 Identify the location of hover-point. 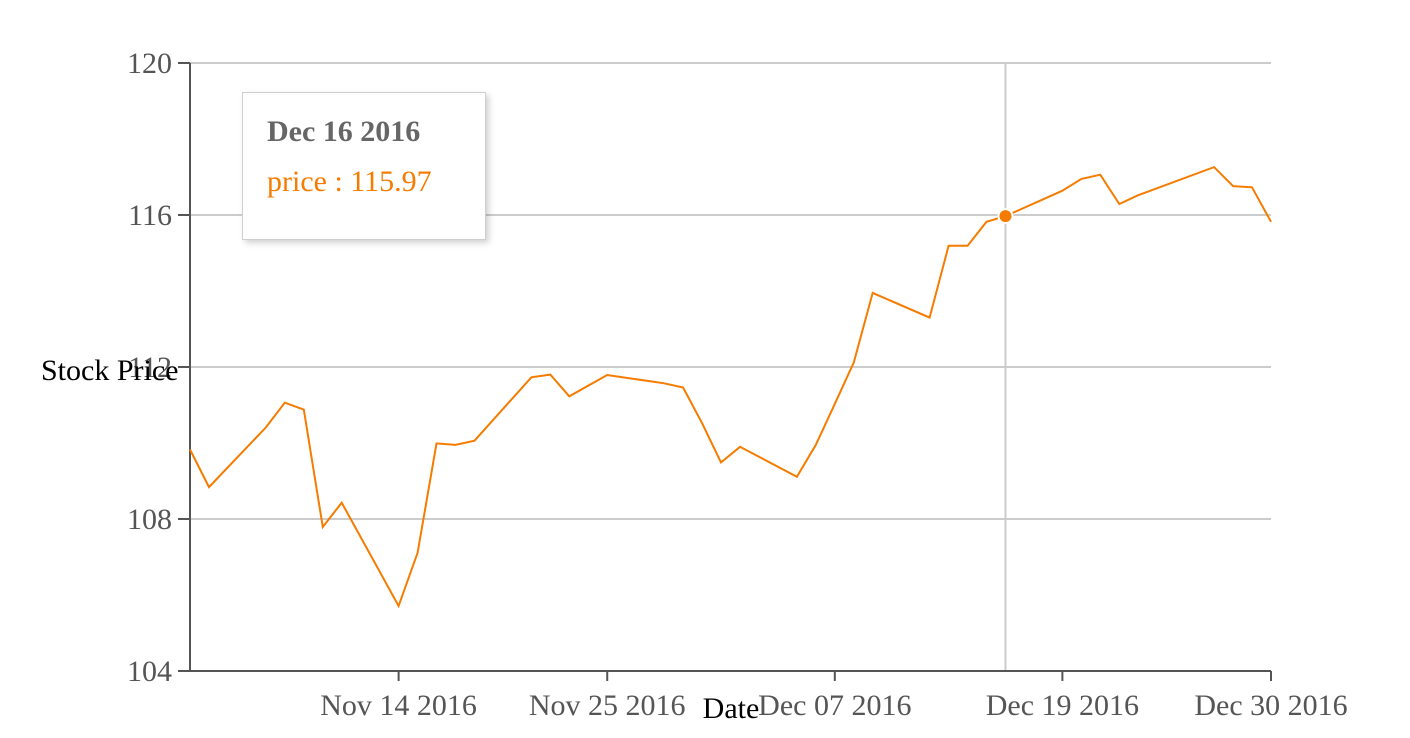
(1005, 216).